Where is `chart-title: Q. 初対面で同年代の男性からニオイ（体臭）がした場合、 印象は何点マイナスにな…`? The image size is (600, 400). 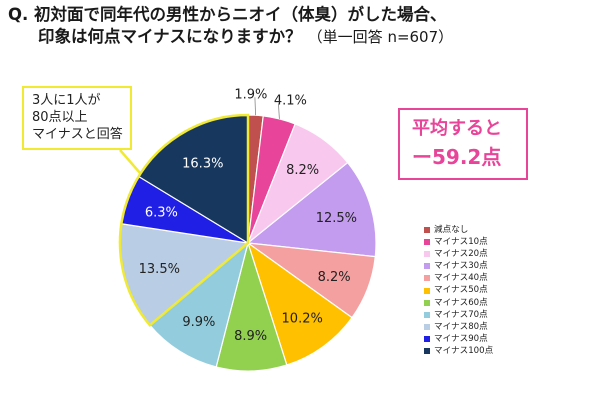 chart-title: Q. 初対面で同年代の男性からニオイ（体臭）がした場合、 印象は何点マイナスにな… is located at coordinates (303, 26).